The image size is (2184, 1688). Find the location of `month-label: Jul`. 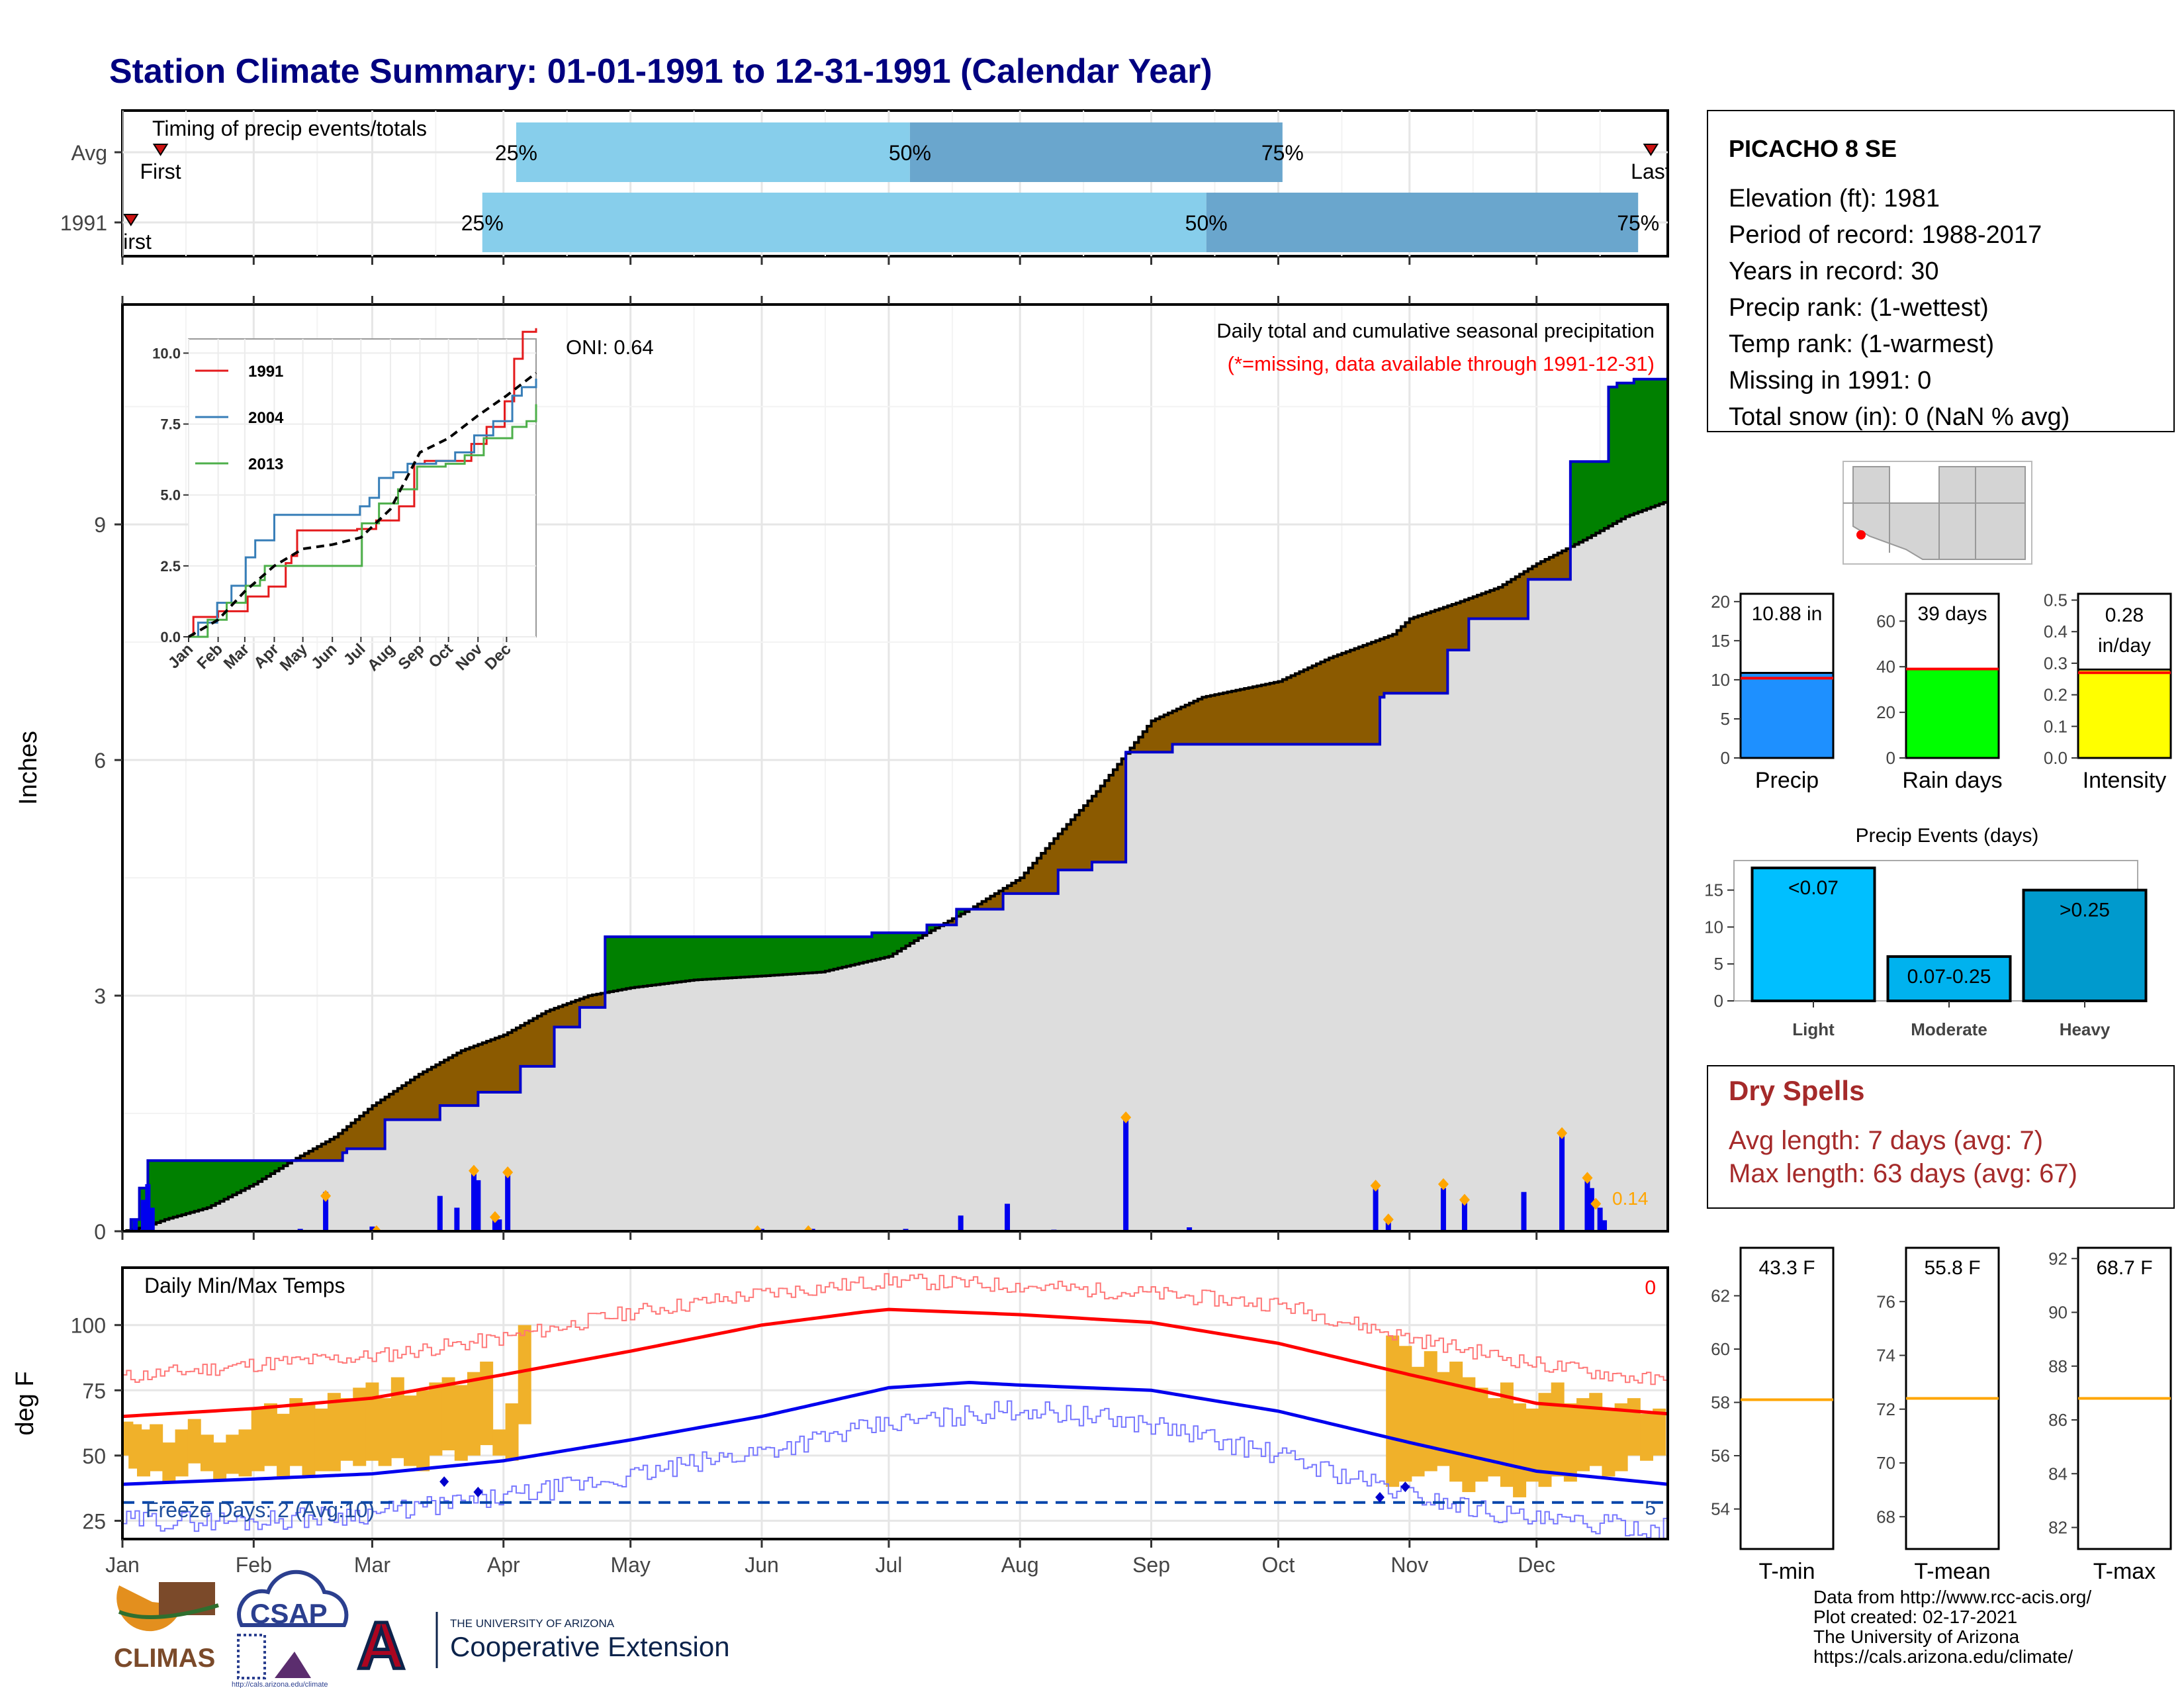

month-label: Jul is located at coordinates (889, 1565).